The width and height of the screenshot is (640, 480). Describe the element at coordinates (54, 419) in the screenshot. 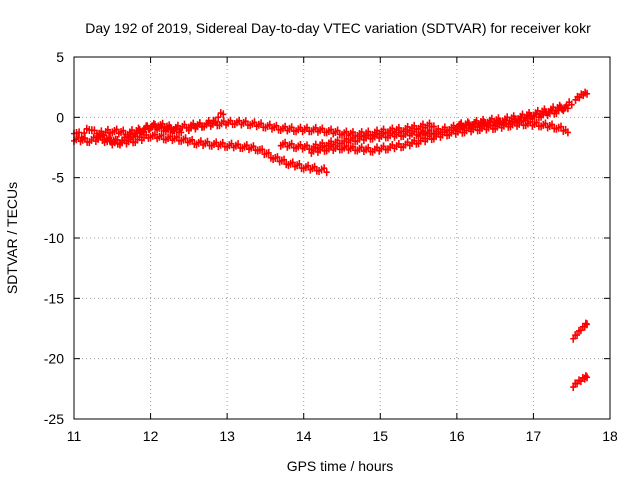

I see `y-tick-label: -25` at that location.